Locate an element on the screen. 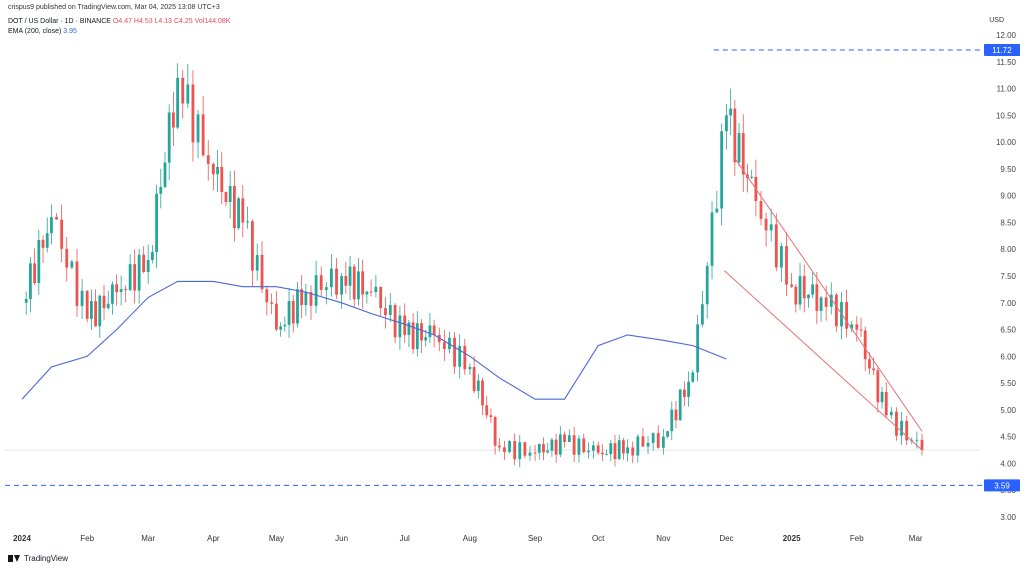  y-tick-label-9: 7.50 is located at coordinates (1008, 276).